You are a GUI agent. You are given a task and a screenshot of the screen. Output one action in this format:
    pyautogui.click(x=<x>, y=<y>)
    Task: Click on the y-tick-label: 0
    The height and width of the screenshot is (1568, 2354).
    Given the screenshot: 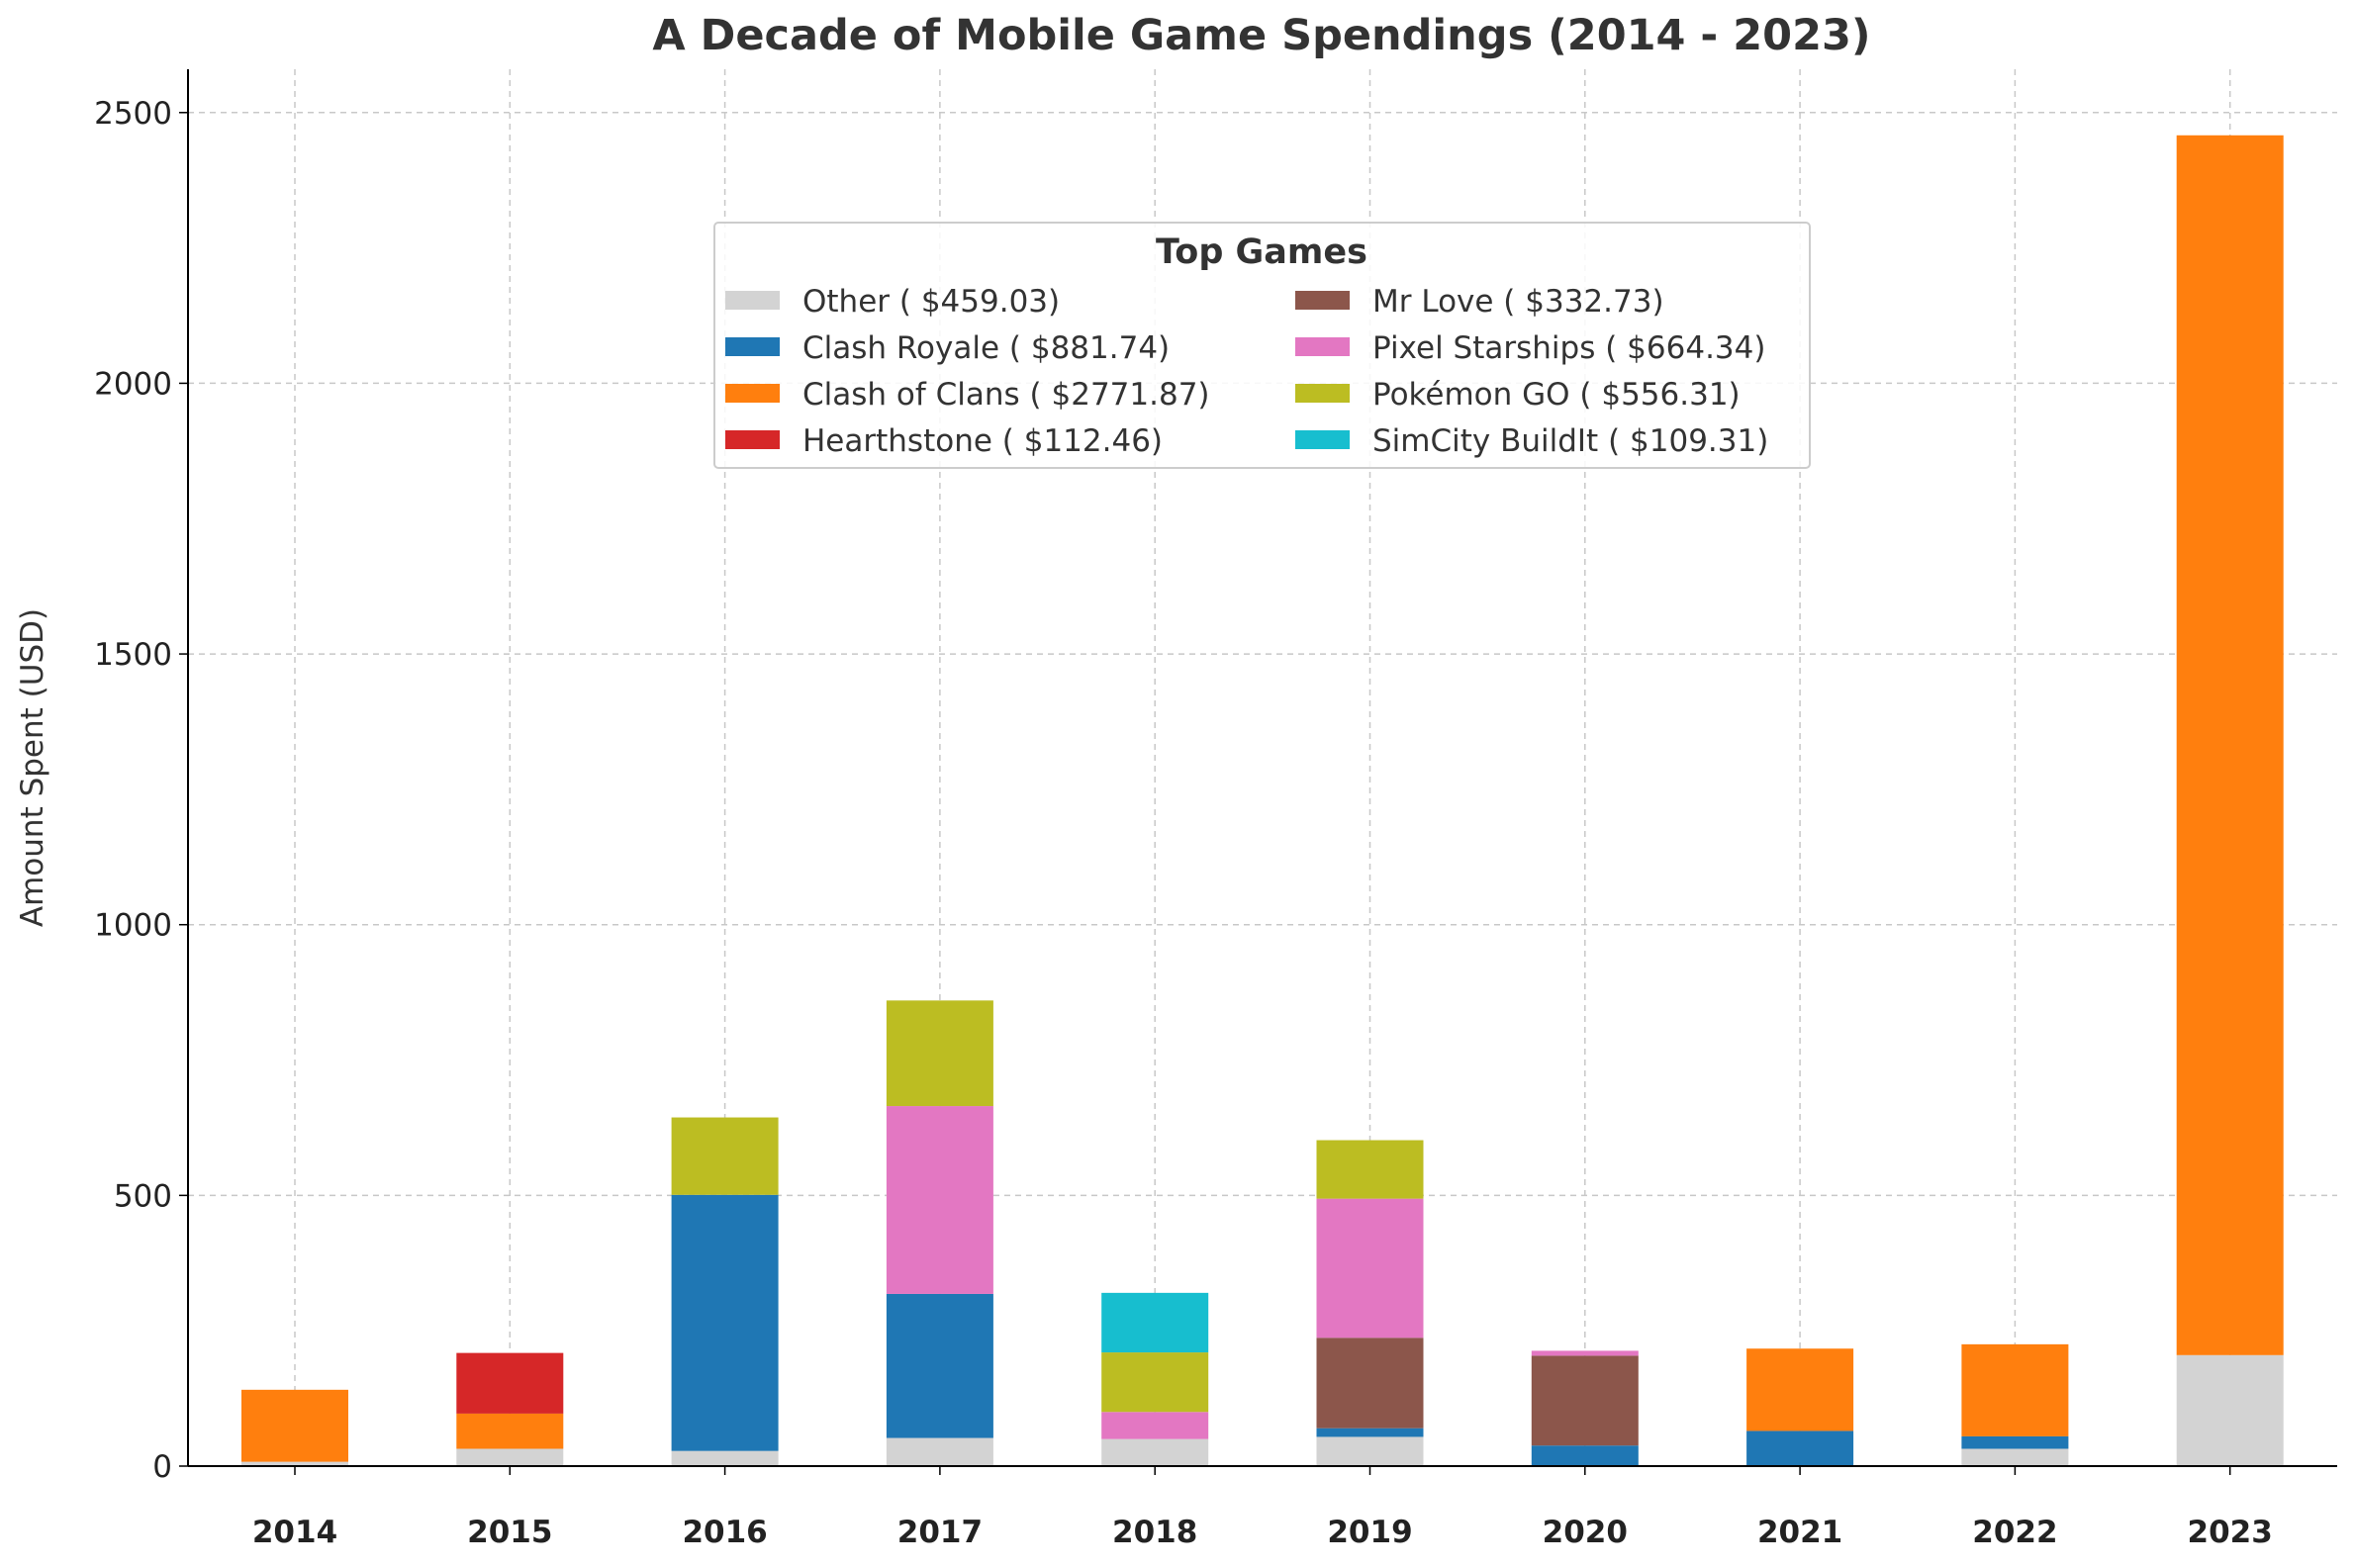 What is the action you would take?
    pyautogui.click(x=162, y=1467)
    